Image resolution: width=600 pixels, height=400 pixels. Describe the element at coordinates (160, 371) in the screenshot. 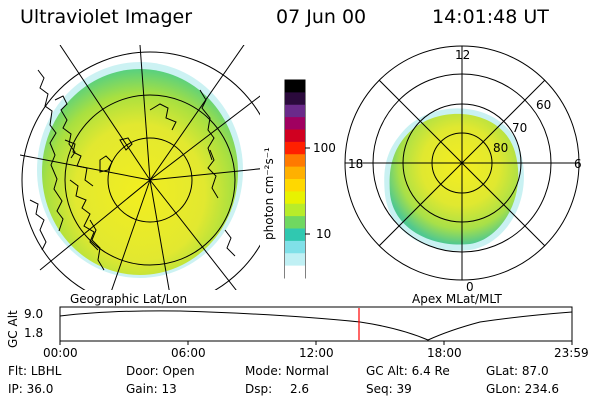

I see `info-door: Door: Open` at that location.